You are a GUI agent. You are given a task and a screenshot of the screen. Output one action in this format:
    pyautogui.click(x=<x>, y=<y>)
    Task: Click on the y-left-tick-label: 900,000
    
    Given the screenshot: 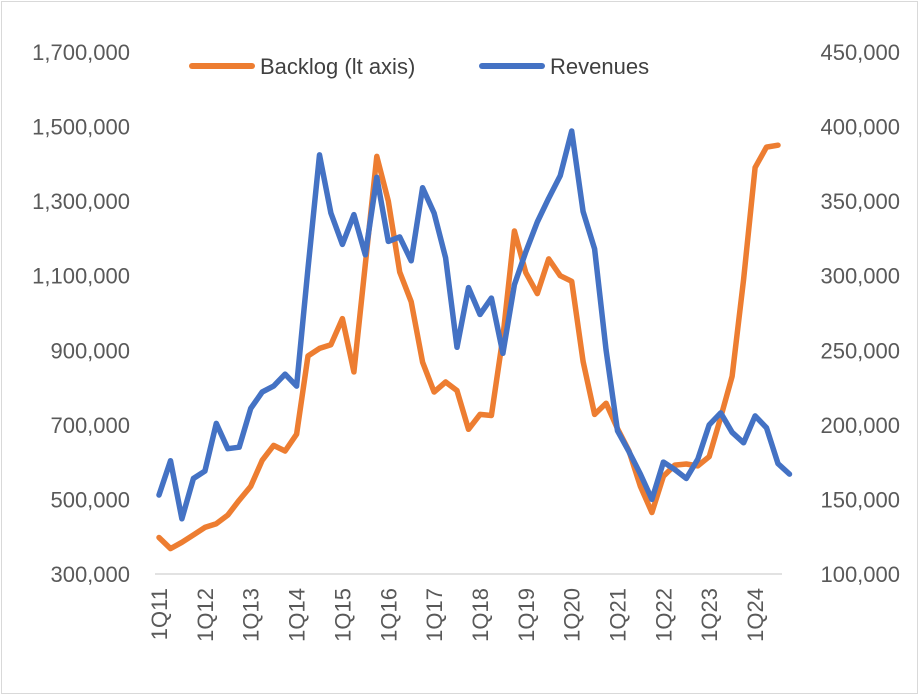 What is the action you would take?
    pyautogui.click(x=90, y=350)
    